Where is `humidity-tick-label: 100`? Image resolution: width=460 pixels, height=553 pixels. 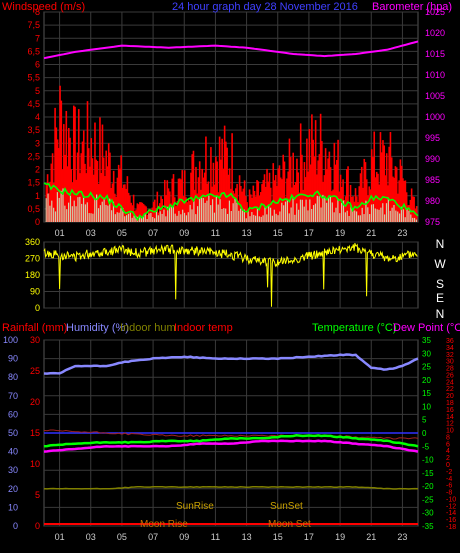 humidity-tick-label: 100 is located at coordinates (10, 340).